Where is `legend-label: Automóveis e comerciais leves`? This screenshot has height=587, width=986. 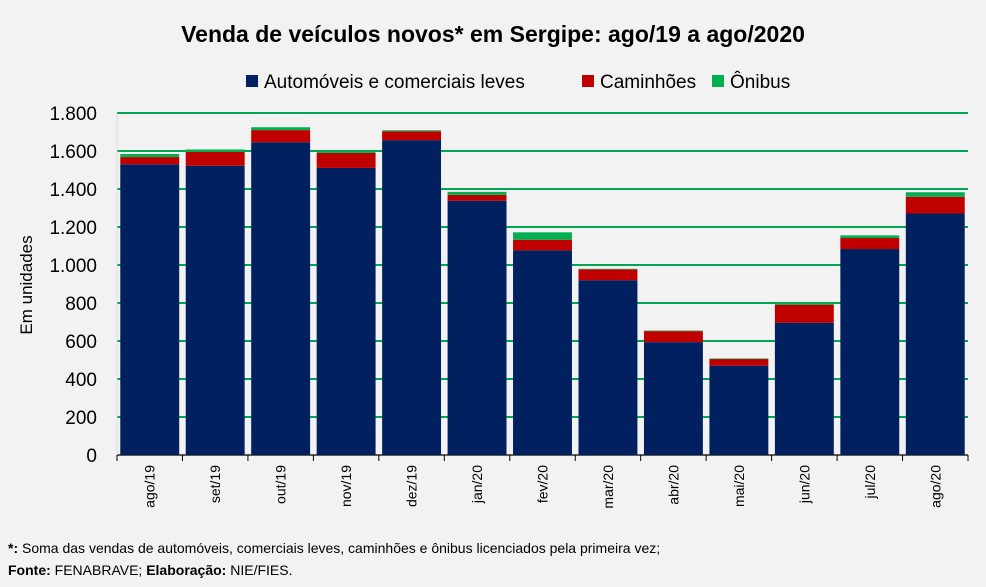 legend-label: Automóveis e comerciais leves is located at coordinates (394, 82).